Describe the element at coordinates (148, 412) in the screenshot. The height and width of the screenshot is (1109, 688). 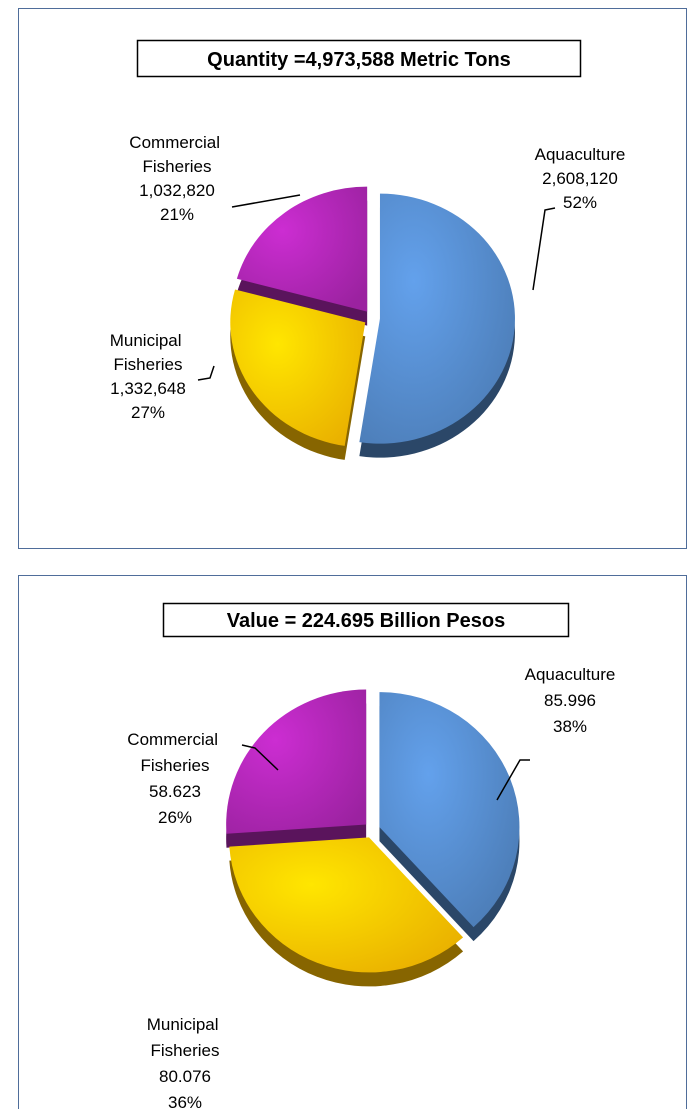
I see `slice-percent: 27%` at that location.